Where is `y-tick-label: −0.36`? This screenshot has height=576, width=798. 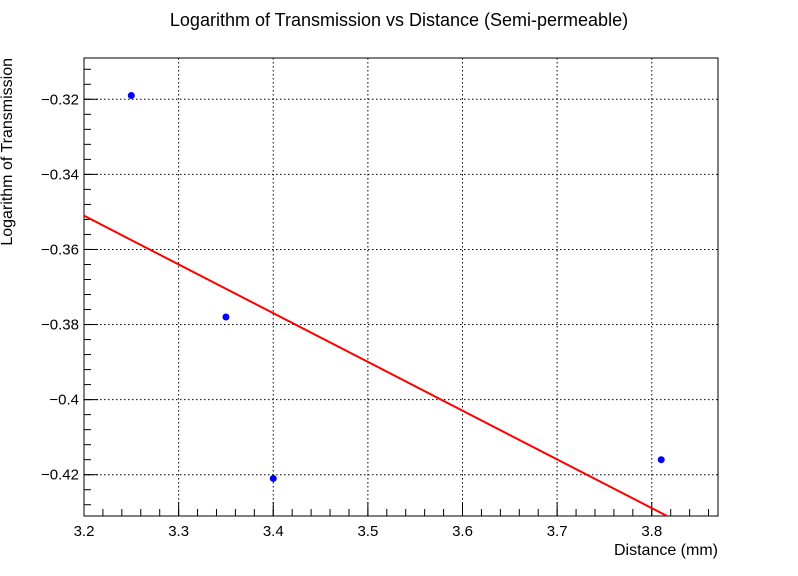 y-tick-label: −0.36 is located at coordinates (60, 249).